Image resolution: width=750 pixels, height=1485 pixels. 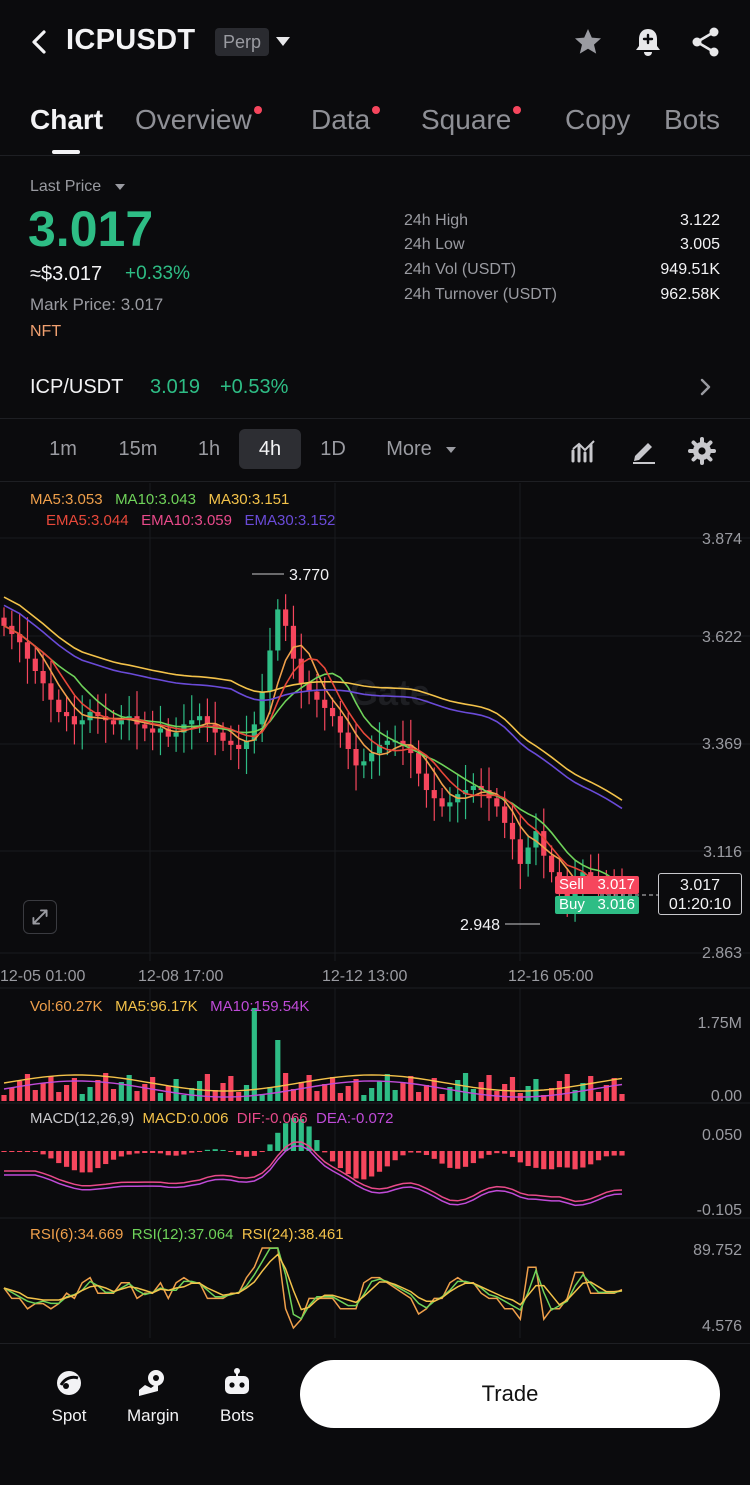 What do you see at coordinates (706, 42) in the screenshot?
I see `share-icon` at bounding box center [706, 42].